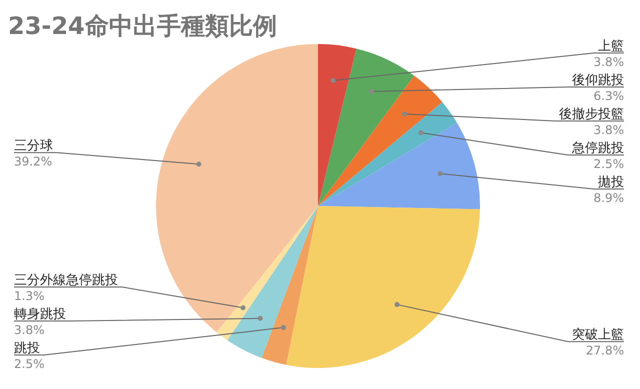  I want to click on chart-title: 23-24命中出手種類比例, so click(142, 26).